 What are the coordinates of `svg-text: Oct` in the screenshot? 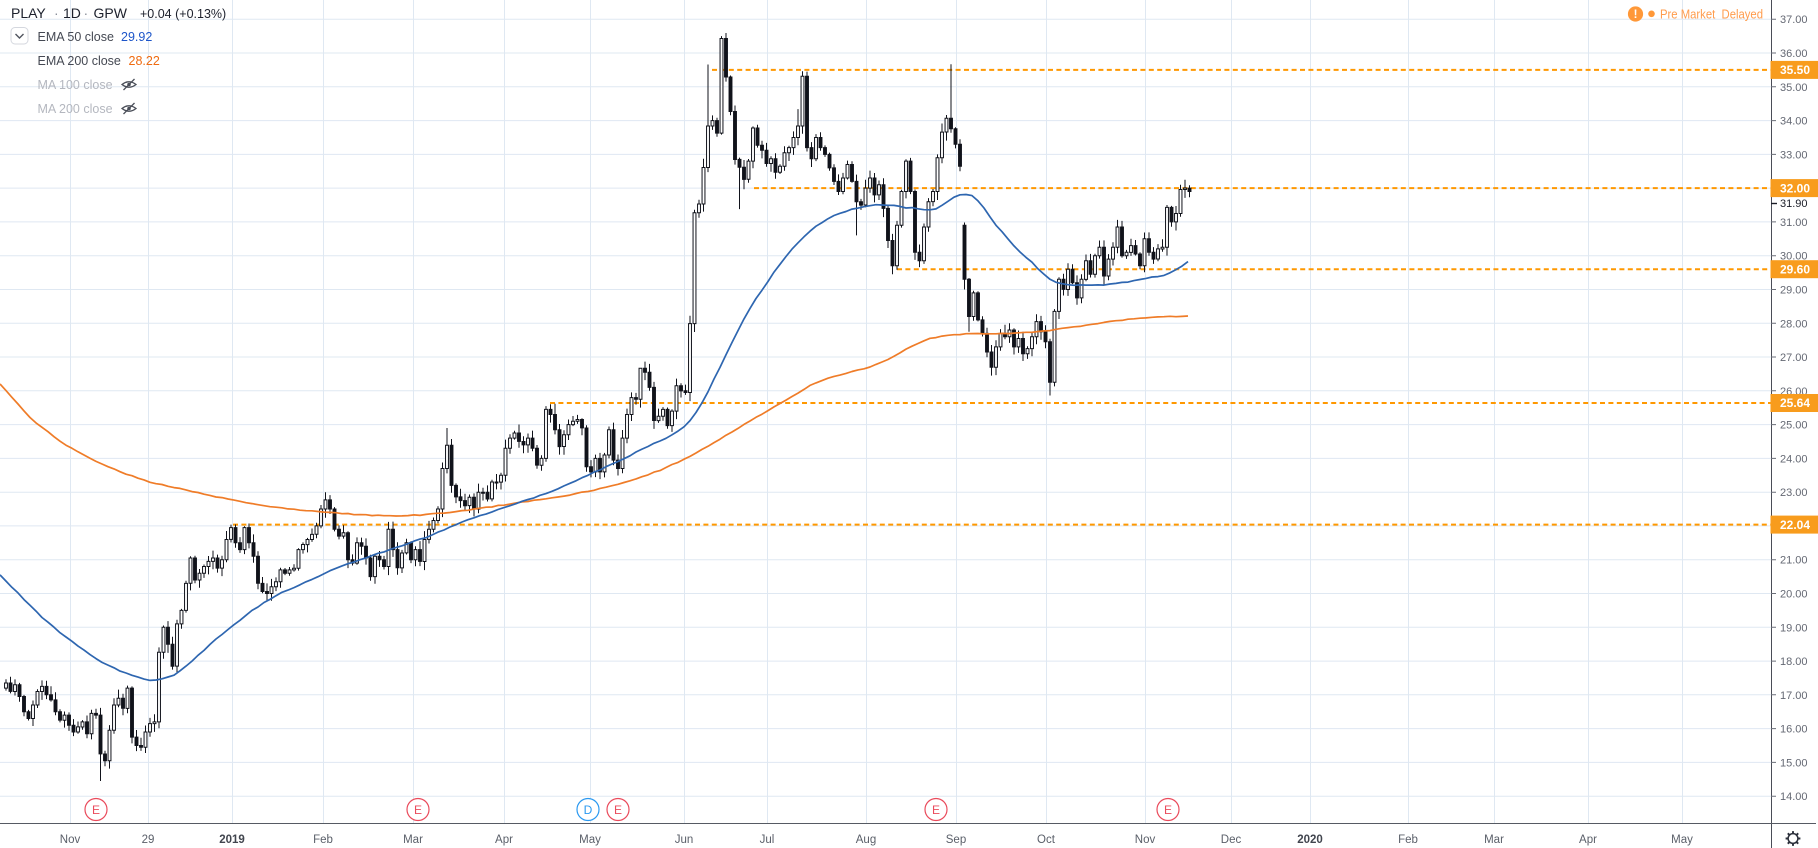 It's located at (1046, 840).